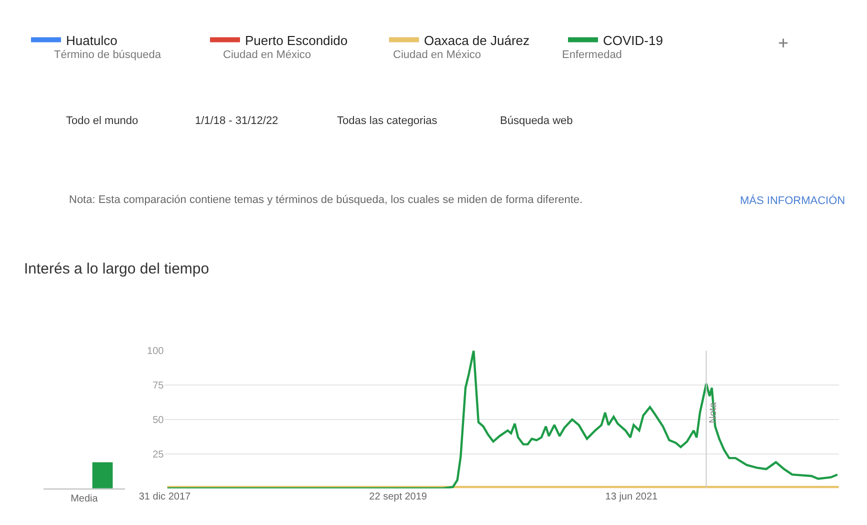 The width and height of the screenshot is (867, 525). I want to click on y-tick-label: 100, so click(155, 352).